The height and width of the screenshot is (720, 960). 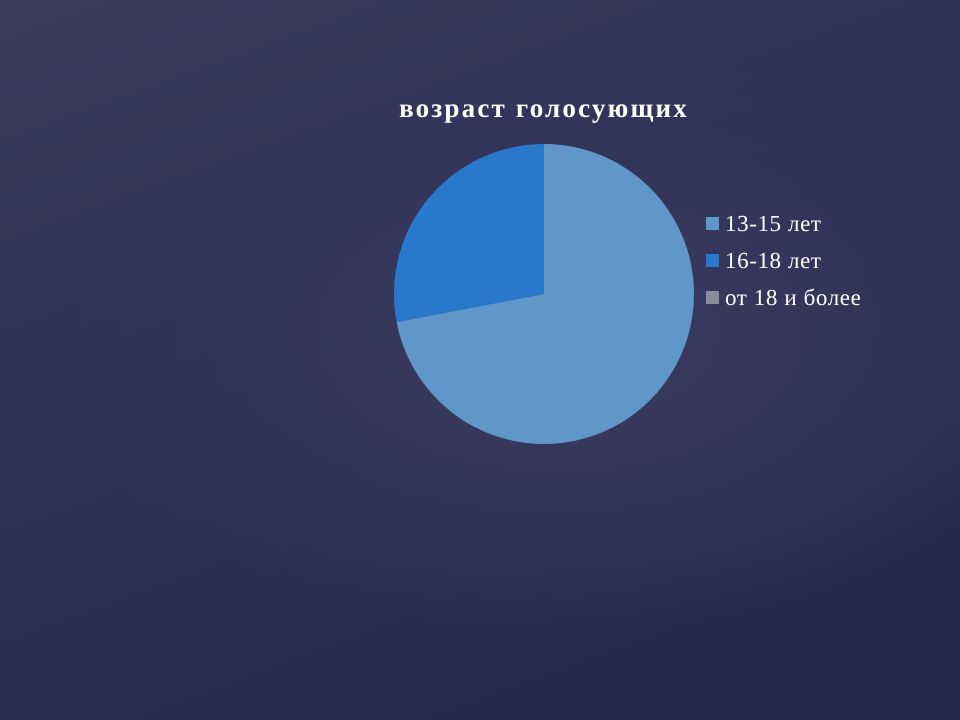 I want to click on legend-label: 13-15 лет, so click(x=773, y=223).